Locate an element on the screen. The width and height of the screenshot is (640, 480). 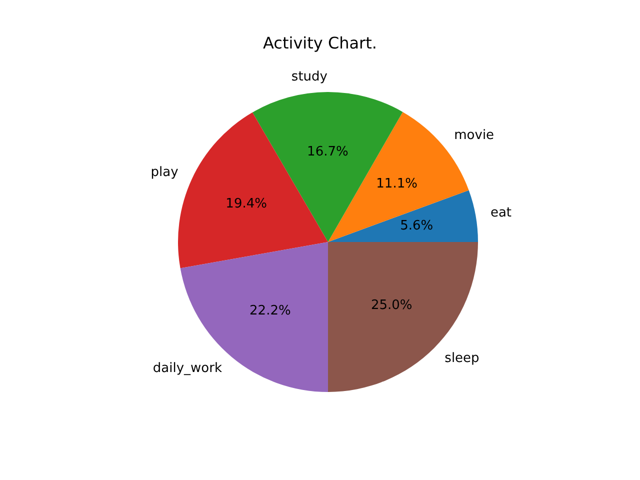
slice-label: study is located at coordinates (309, 77).